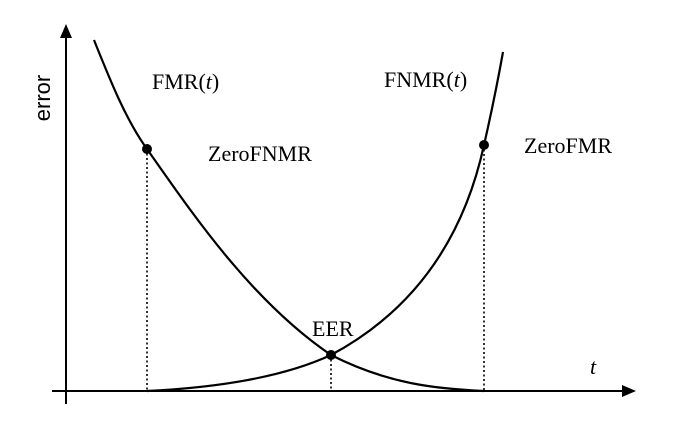  Describe the element at coordinates (484, 145) in the screenshot. I see `zero-fmr-point` at that location.